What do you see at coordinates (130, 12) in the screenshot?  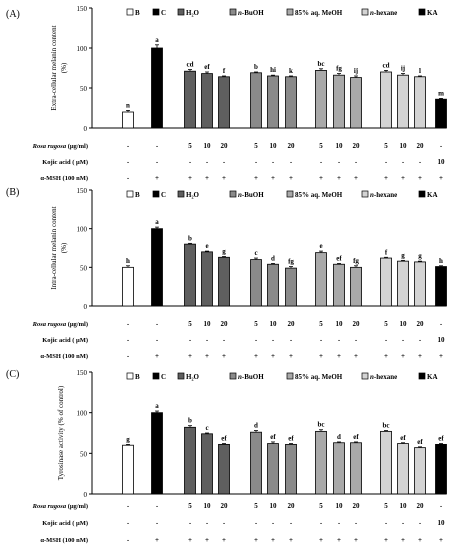 I see `legend-swatch-b` at bounding box center [130, 12].